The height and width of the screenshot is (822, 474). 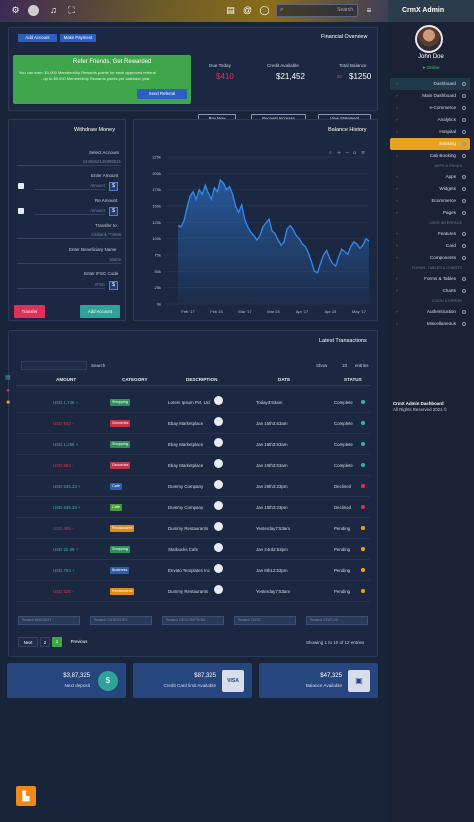 I want to click on app-logo: CrmX Admin, so click(x=431, y=11).